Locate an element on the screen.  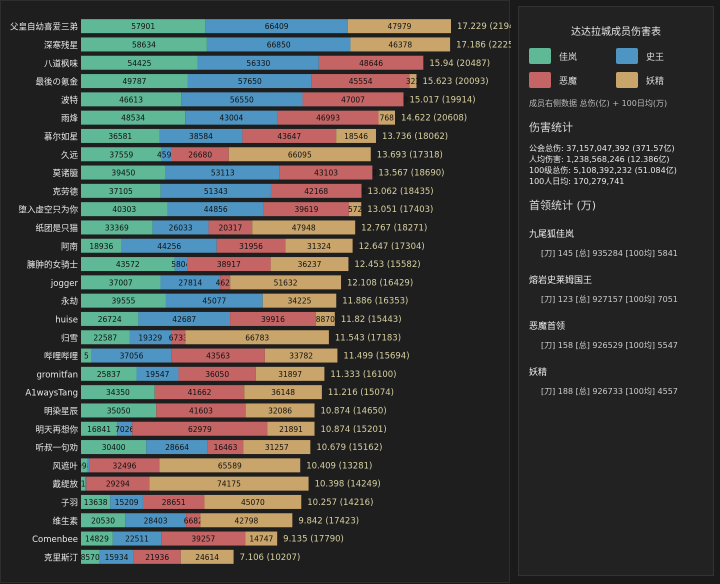
bar-value-label: 41603 is located at coordinates (201, 410).